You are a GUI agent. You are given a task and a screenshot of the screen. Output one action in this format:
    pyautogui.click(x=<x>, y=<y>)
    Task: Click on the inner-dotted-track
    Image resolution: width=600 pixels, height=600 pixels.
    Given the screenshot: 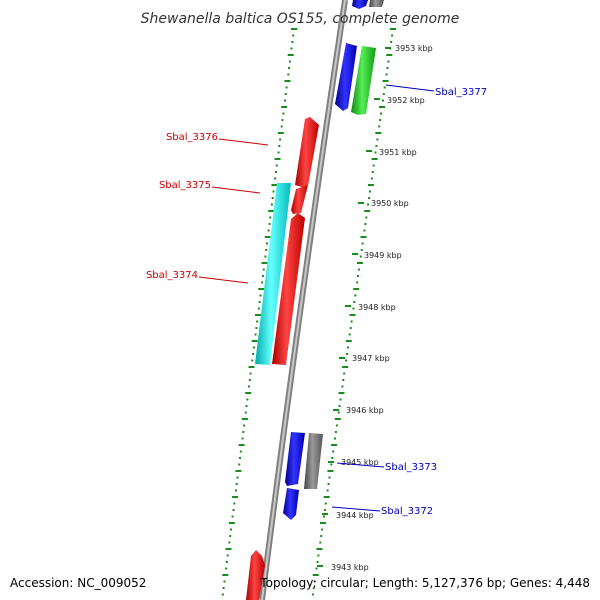 What is the action you would take?
    pyautogui.click(x=259, y=312)
    